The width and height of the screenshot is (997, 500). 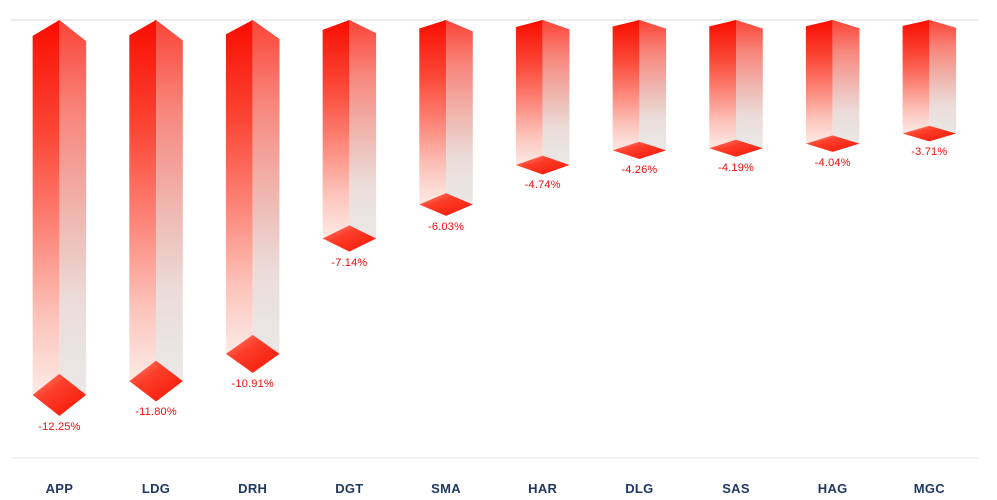 I want to click on value-label-DLG: -4.26%, so click(x=639, y=170).